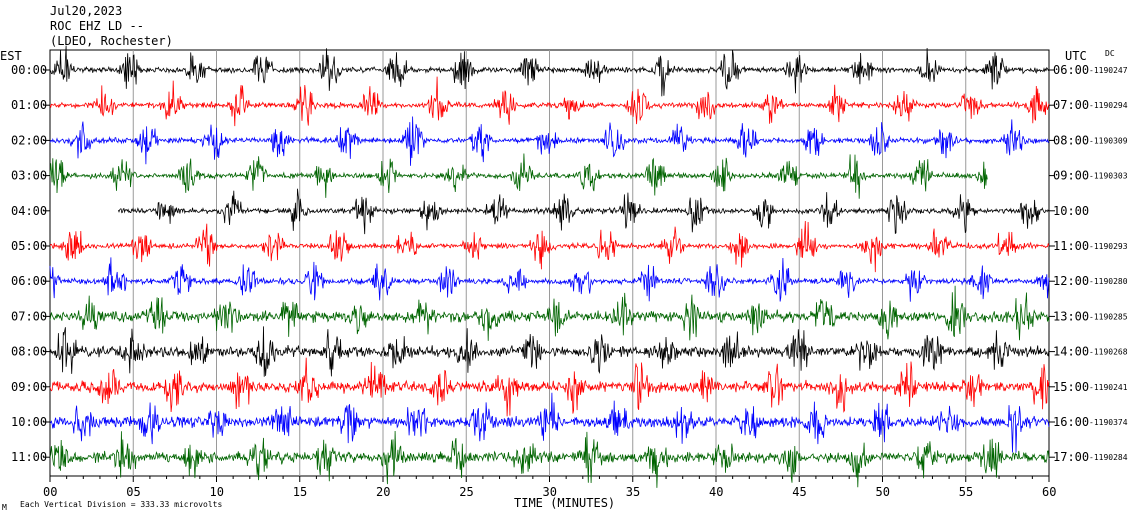 The image size is (1130, 519). I want to click on row-dc-value: -1190293, so click(1108, 246).